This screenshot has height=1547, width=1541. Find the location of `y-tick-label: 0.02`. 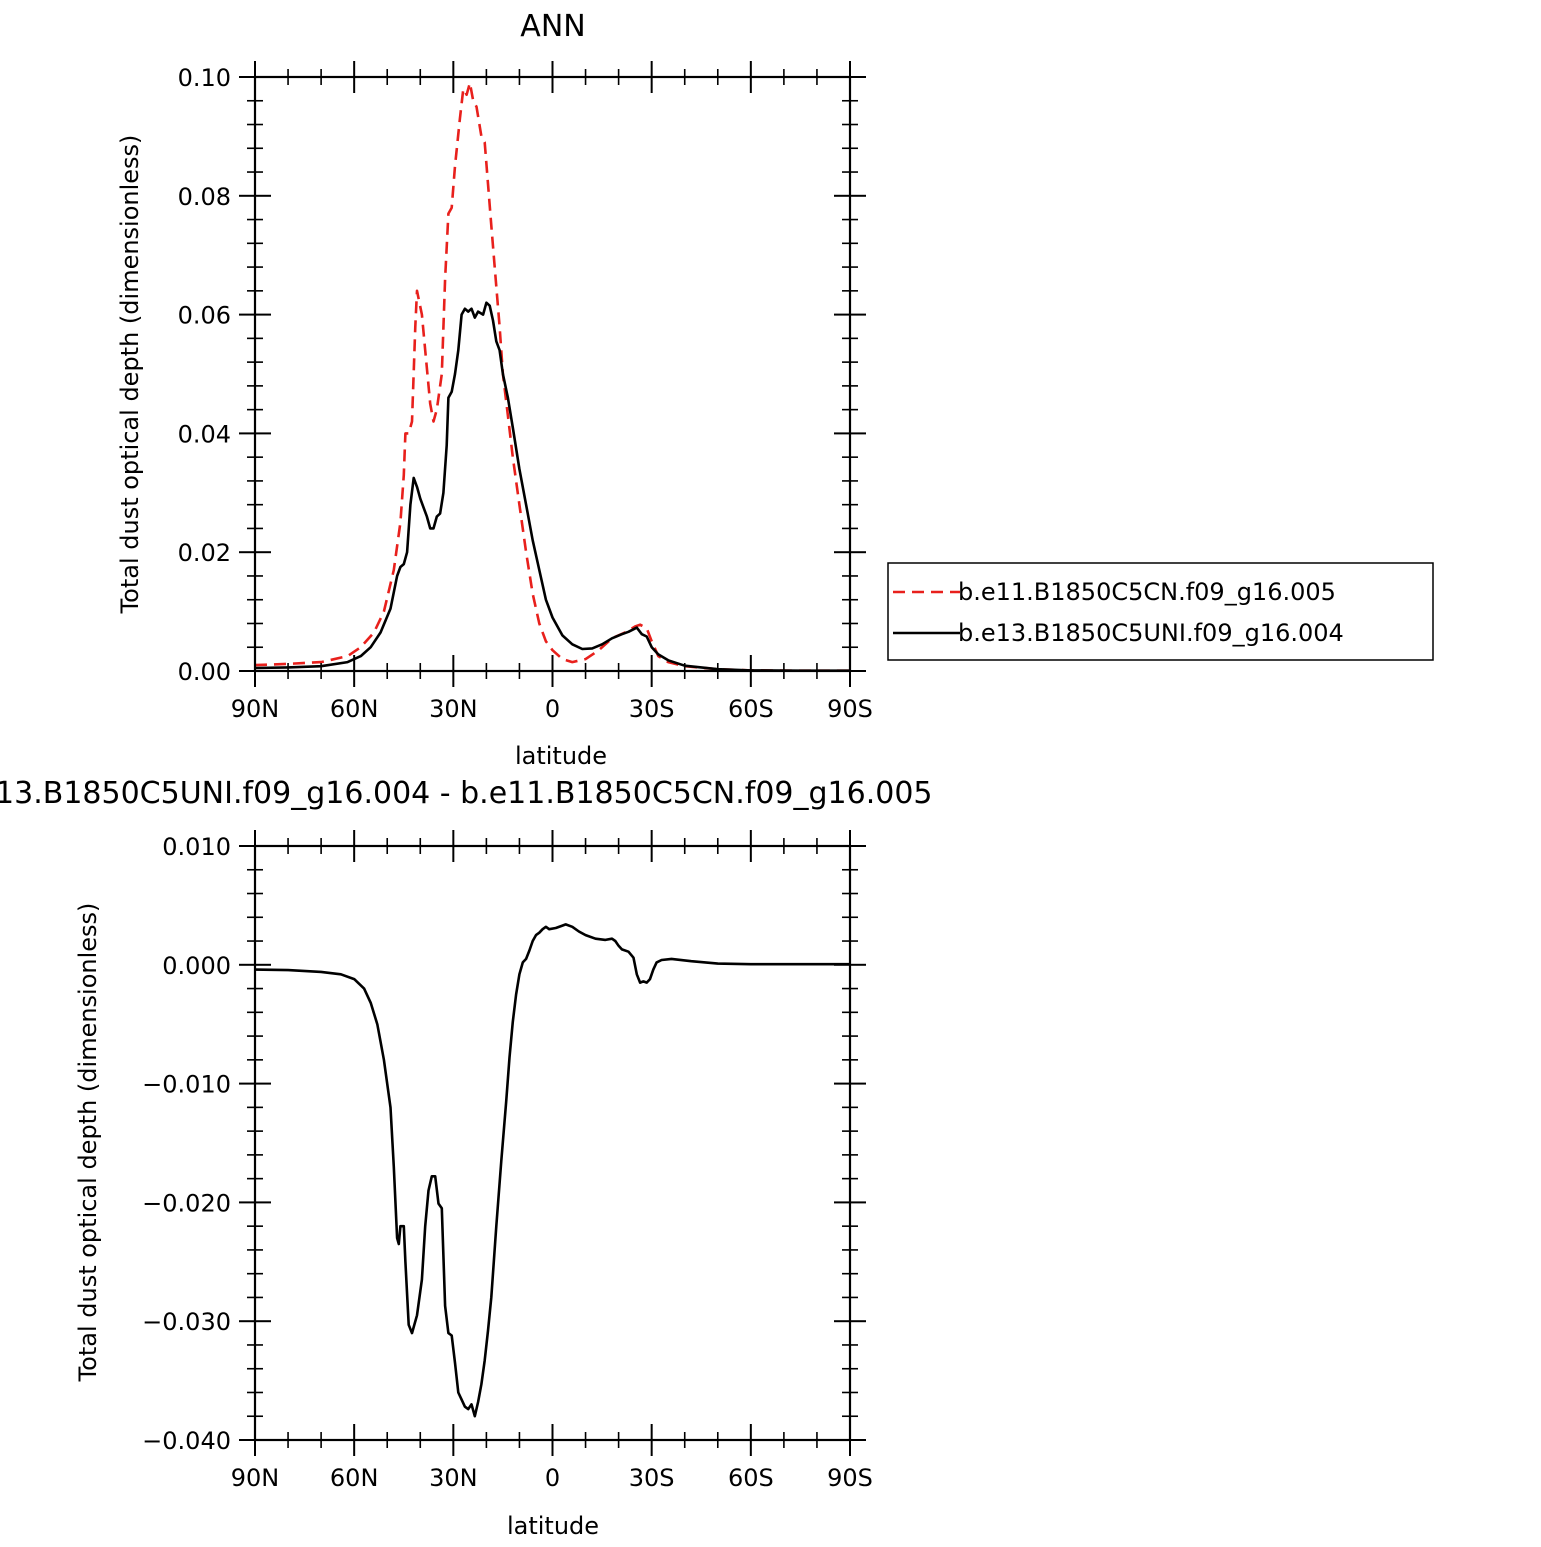

y-tick-label: 0.02 is located at coordinates (204, 553).